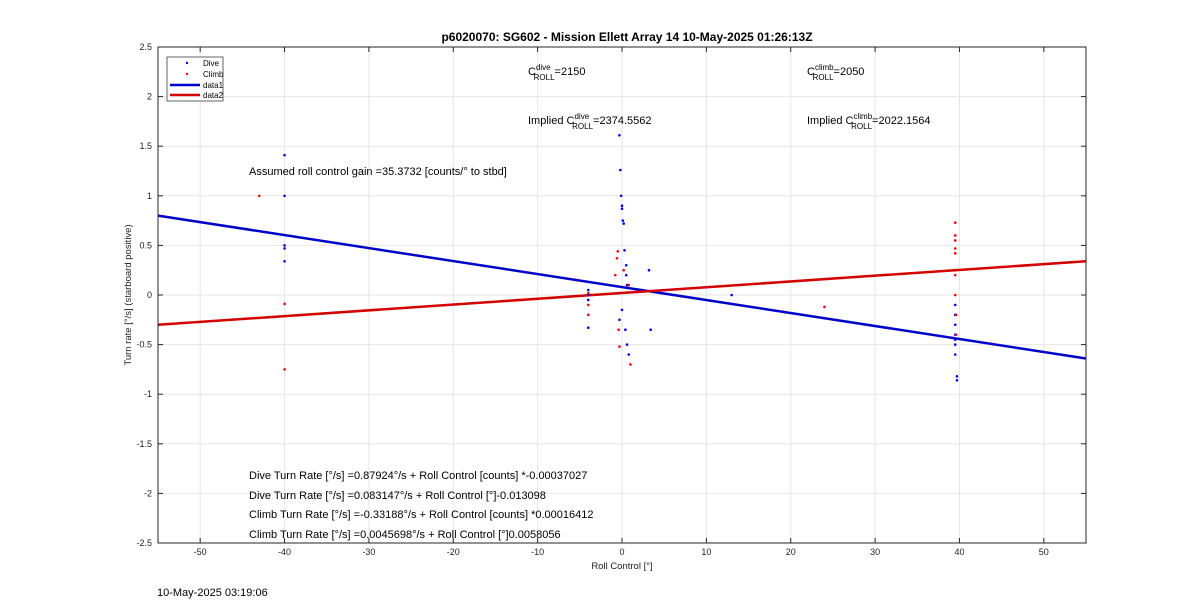 This screenshot has height=611, width=1200. I want to click on annotation-implied-climb: Implied Cclimb ROLL=2022.1564, so click(868, 121).